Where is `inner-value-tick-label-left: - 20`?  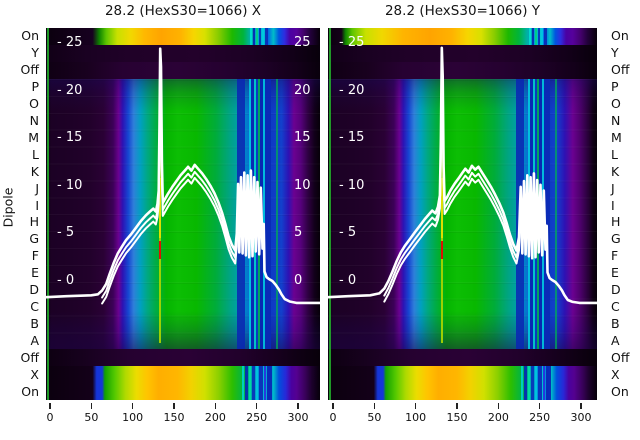
inner-value-tick-label-left: - 20 is located at coordinates (352, 90).